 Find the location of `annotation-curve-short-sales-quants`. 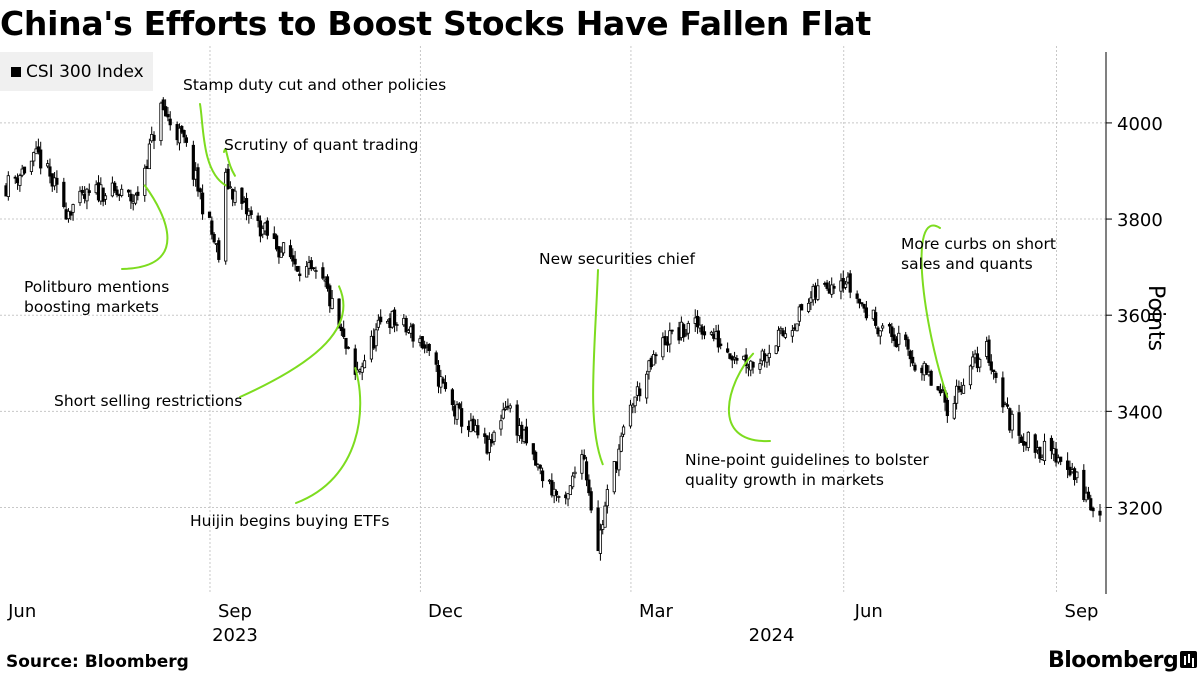

annotation-curve-short-sales-quants is located at coordinates (934, 311).